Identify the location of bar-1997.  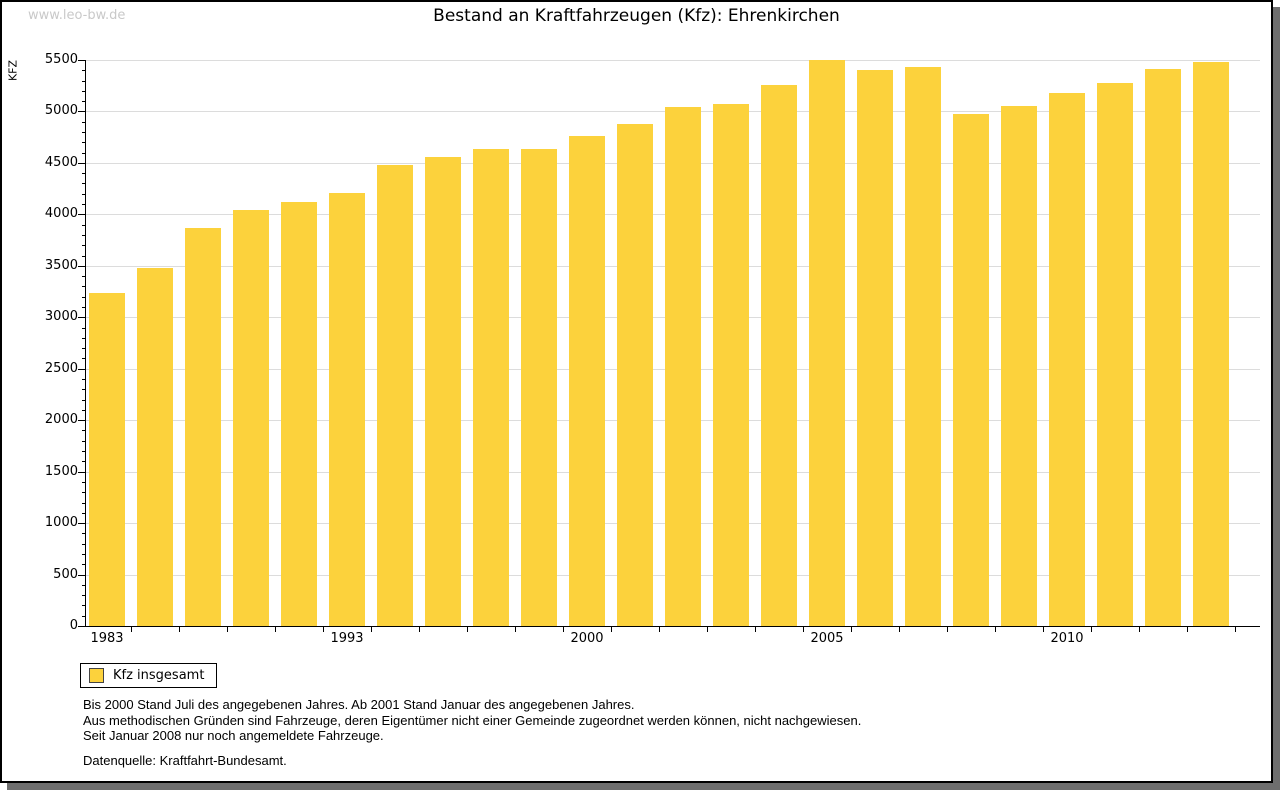
(443, 391).